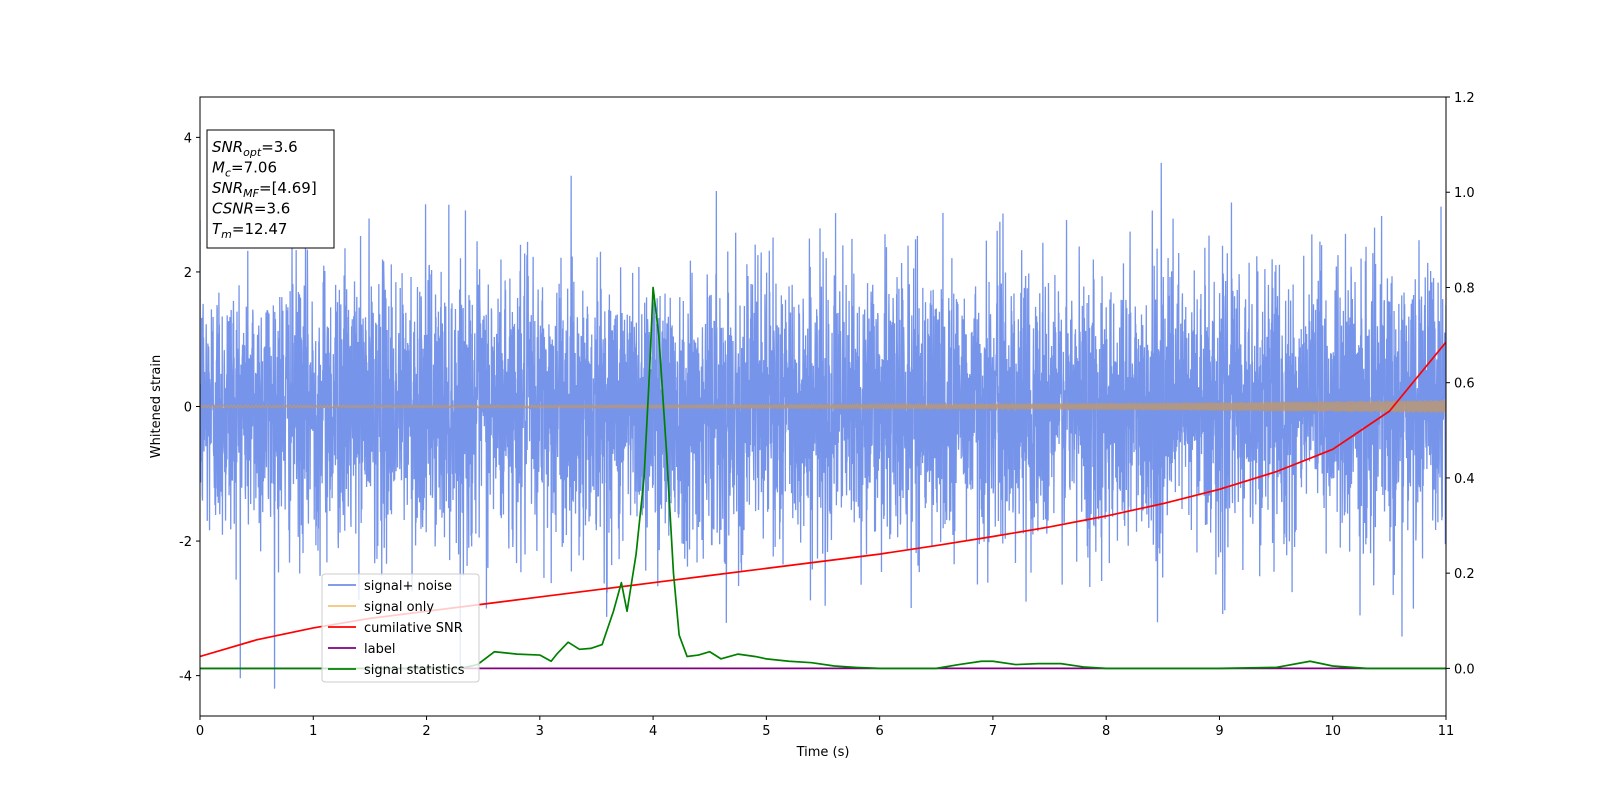  I want to click on legend-label-cumilative-snr: cumilative SNR, so click(413, 628).